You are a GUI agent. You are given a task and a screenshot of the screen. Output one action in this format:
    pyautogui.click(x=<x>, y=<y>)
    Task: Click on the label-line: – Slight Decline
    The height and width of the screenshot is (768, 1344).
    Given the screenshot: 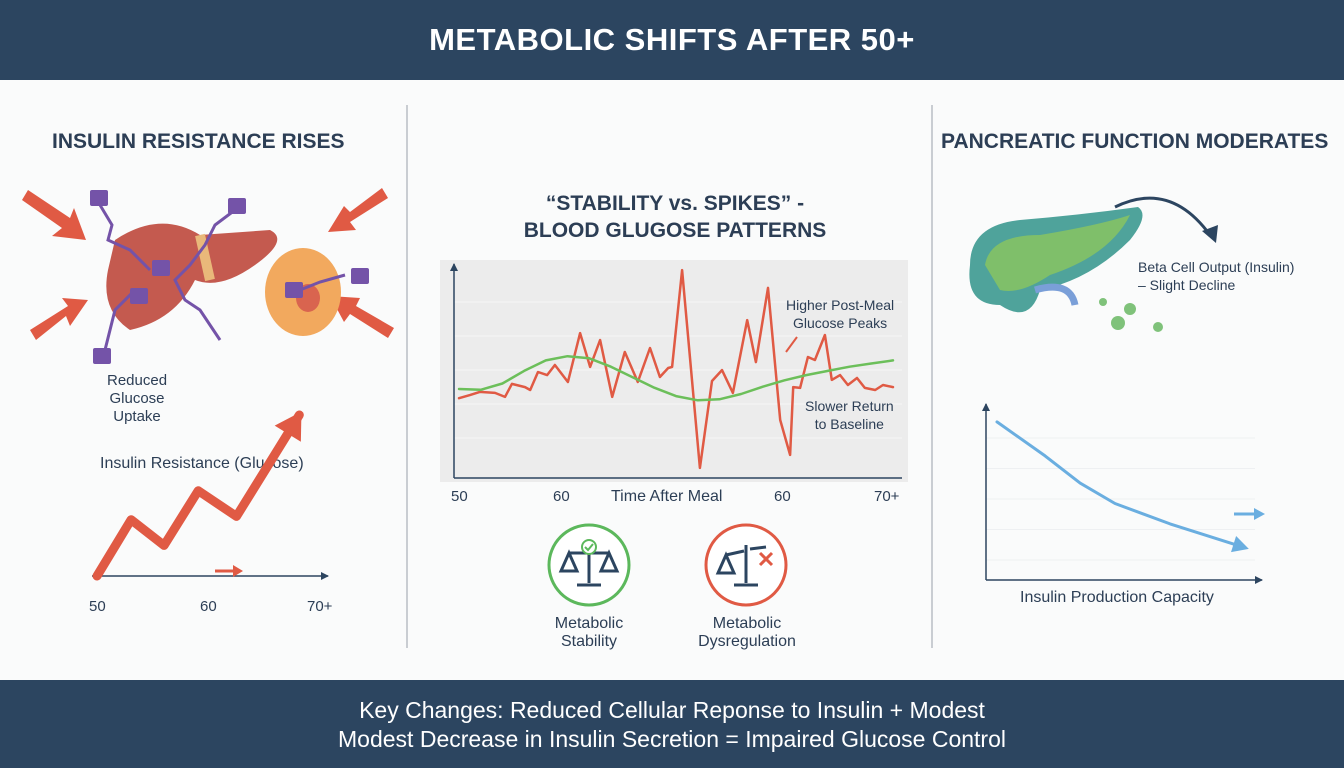 What is the action you would take?
    pyautogui.click(x=1187, y=285)
    